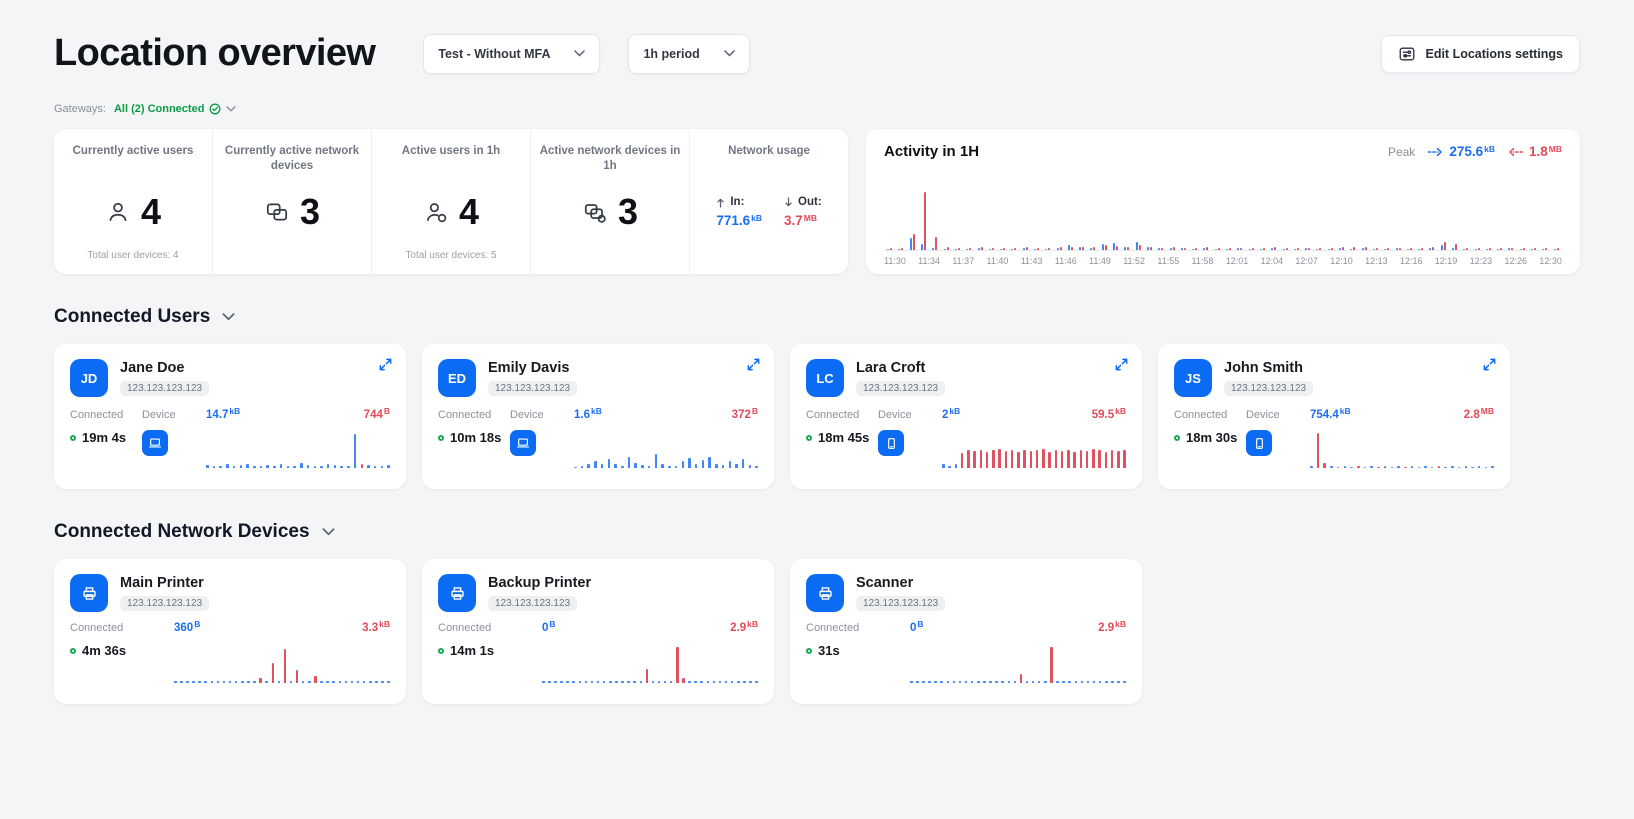 Image resolution: width=1634 pixels, height=819 pixels. Describe the element at coordinates (945, 415) in the screenshot. I see `in-traffic-value: 2` at that location.